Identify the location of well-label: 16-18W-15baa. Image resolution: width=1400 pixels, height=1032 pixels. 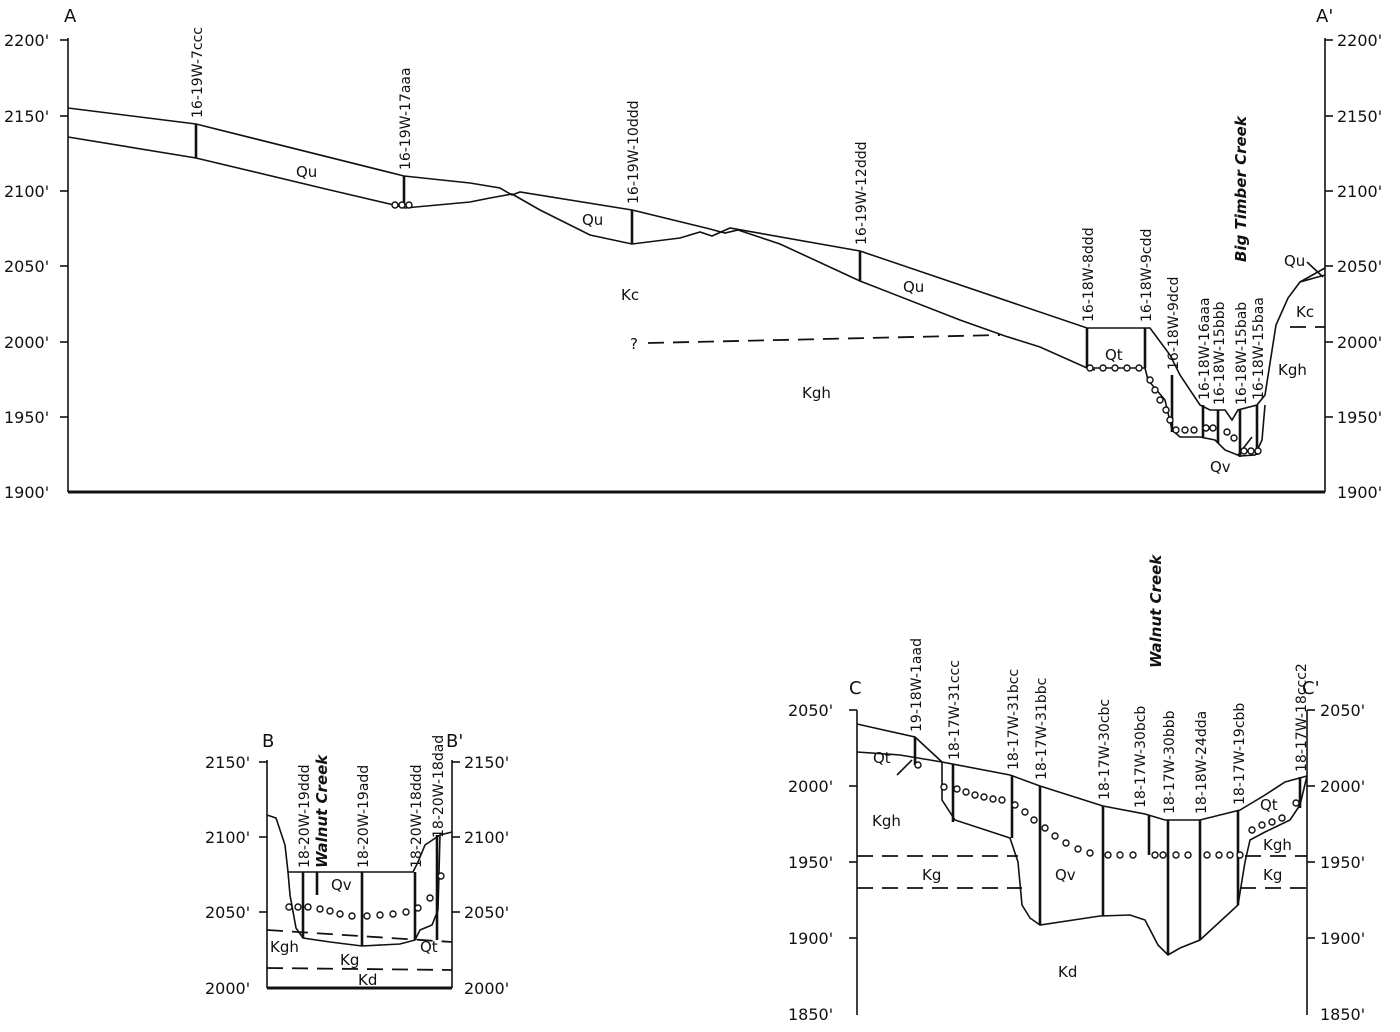
(1259, 348).